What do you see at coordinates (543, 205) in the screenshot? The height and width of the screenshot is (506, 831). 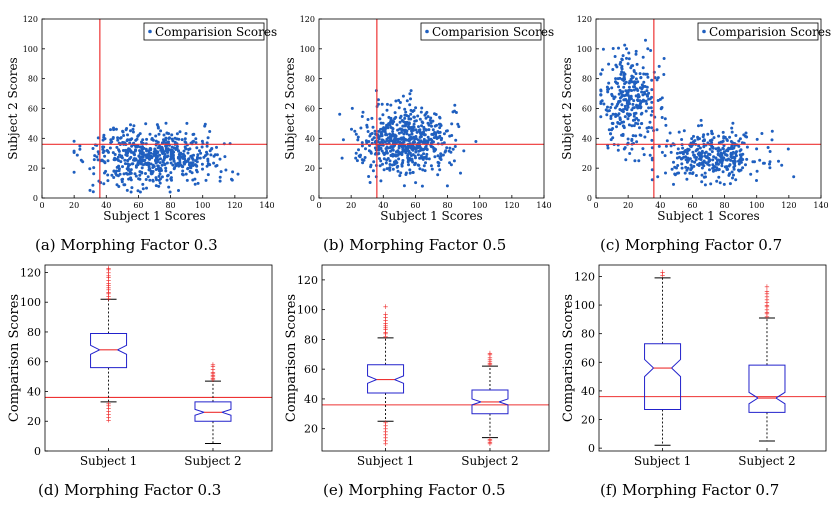 I see `x-tick-label: 140` at bounding box center [543, 205].